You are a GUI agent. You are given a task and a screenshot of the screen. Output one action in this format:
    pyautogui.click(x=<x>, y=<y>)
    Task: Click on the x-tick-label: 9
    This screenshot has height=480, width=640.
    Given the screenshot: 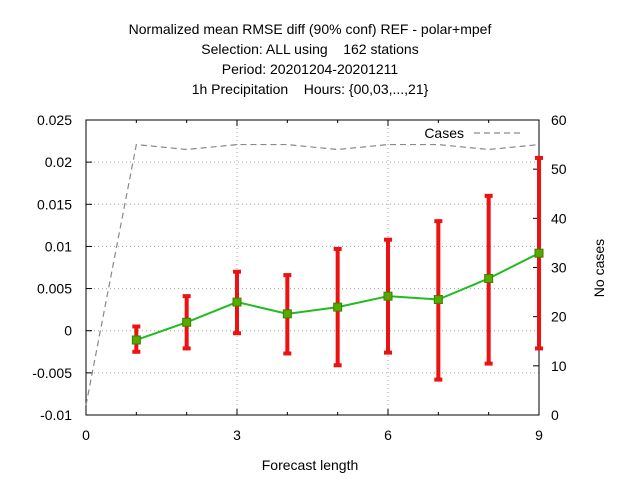 What is the action you would take?
    pyautogui.click(x=539, y=435)
    